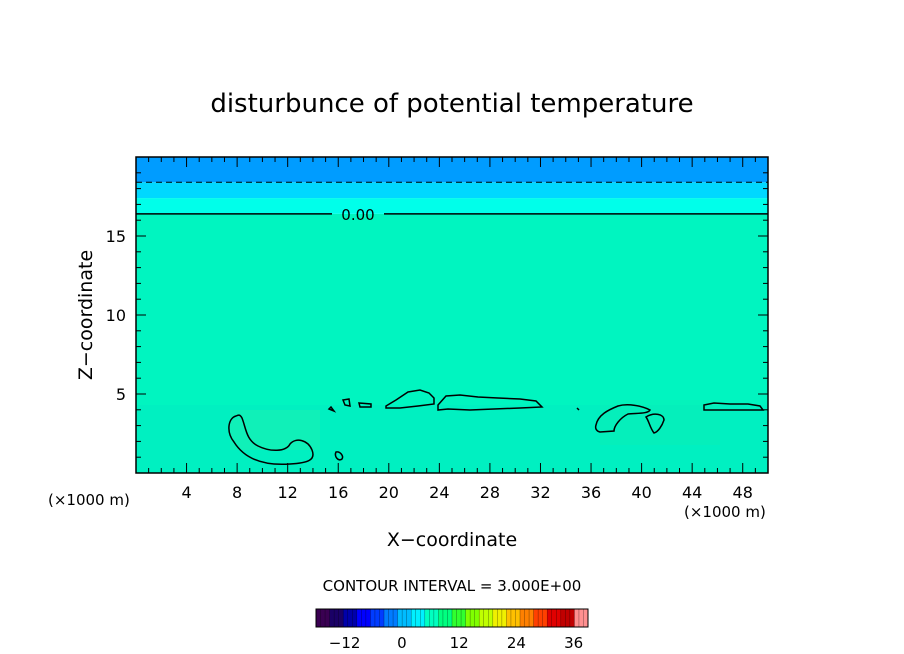 This screenshot has height=654, width=904. Describe the element at coordinates (725, 512) in the screenshot. I see `x-unit-right: (×1000 m)` at that location.